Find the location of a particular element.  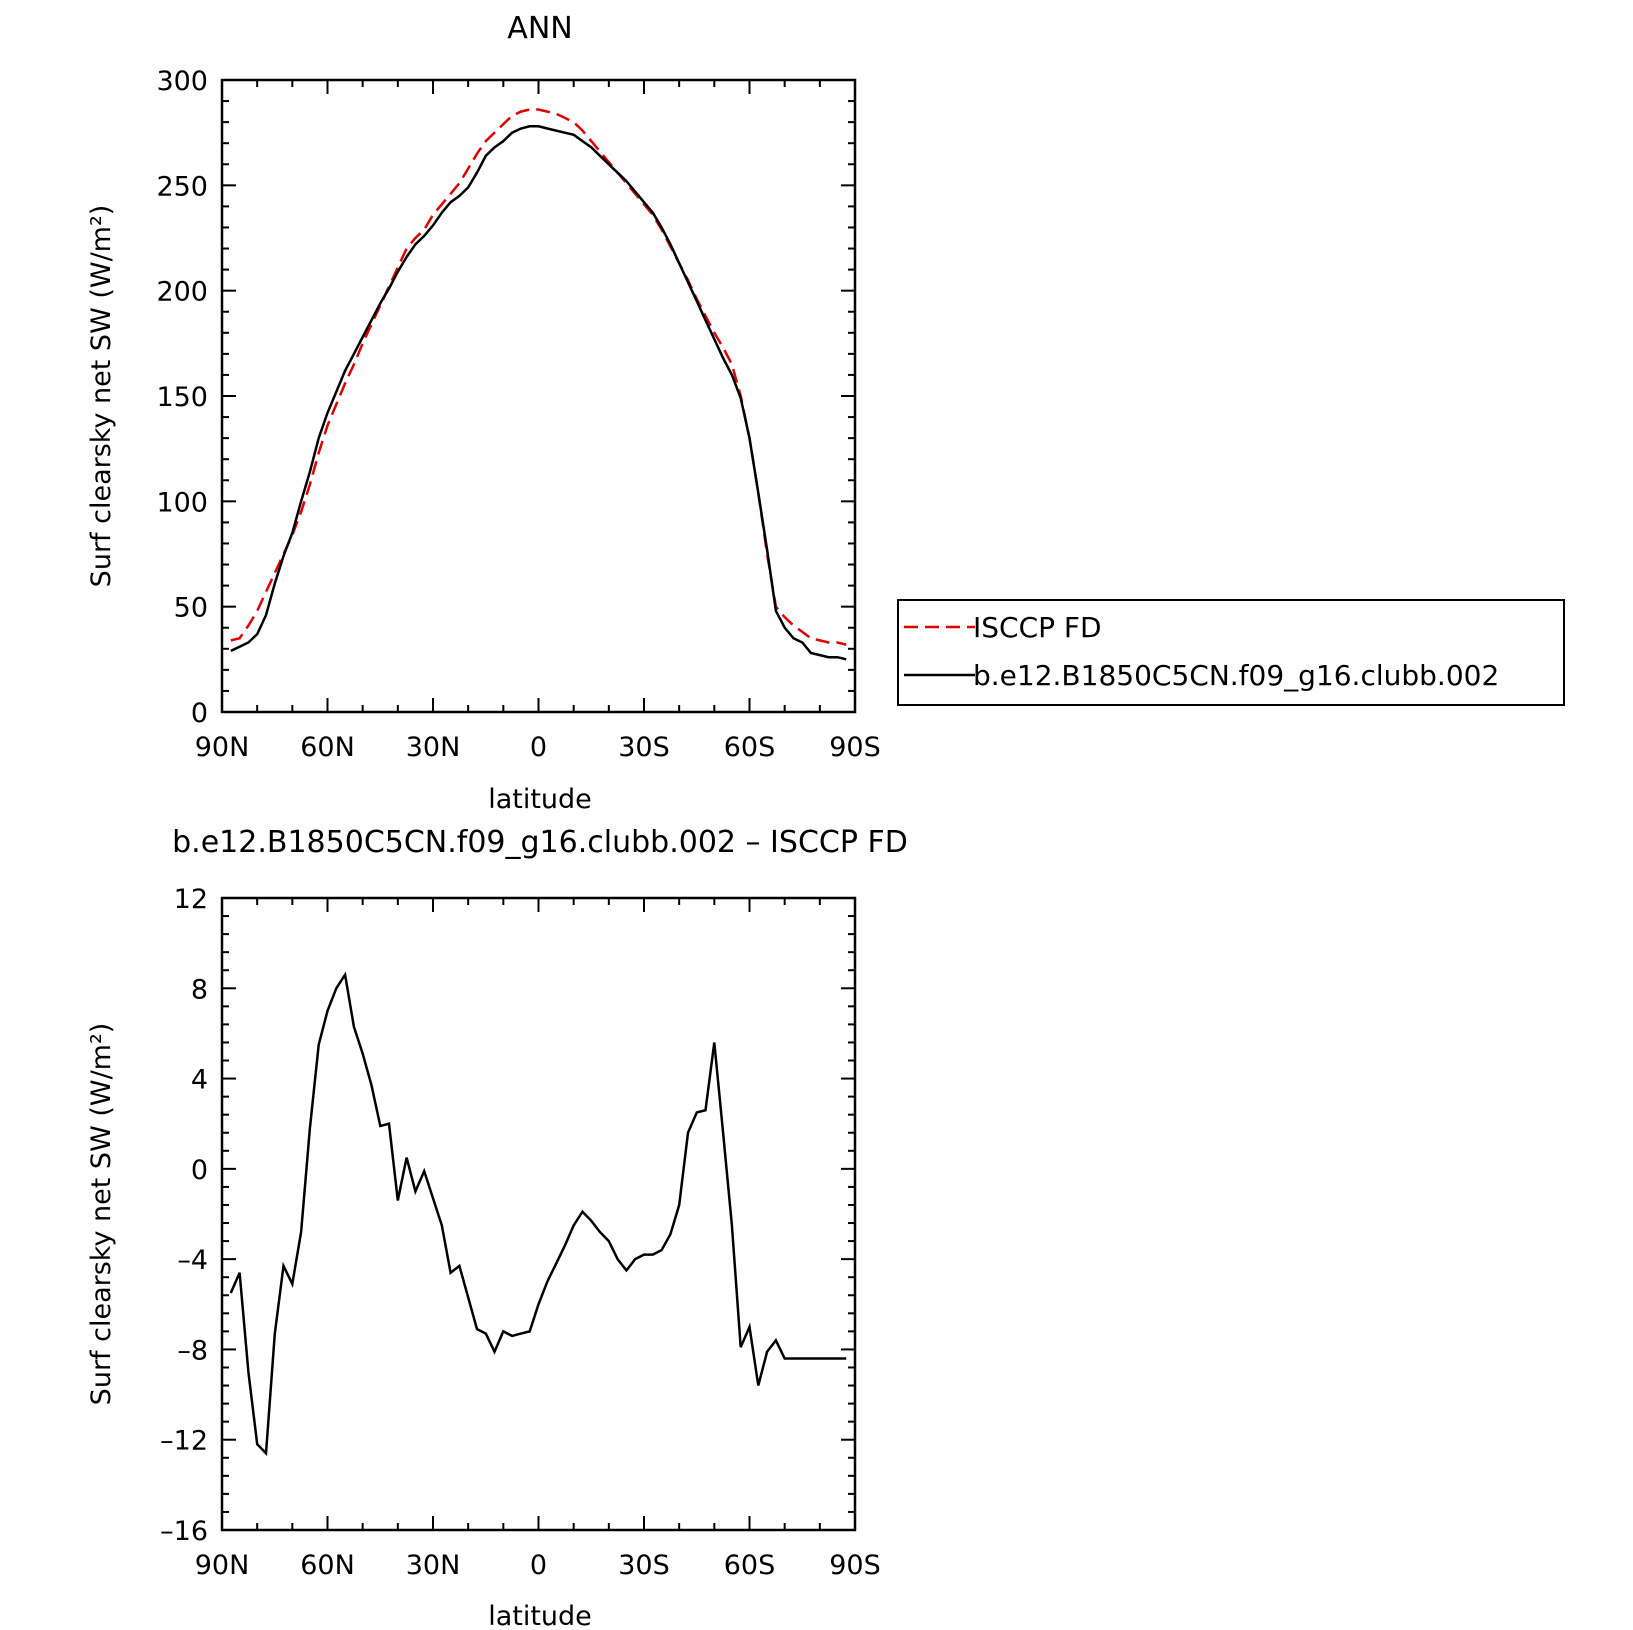

y-tick-label: –12 is located at coordinates (184, 1441).